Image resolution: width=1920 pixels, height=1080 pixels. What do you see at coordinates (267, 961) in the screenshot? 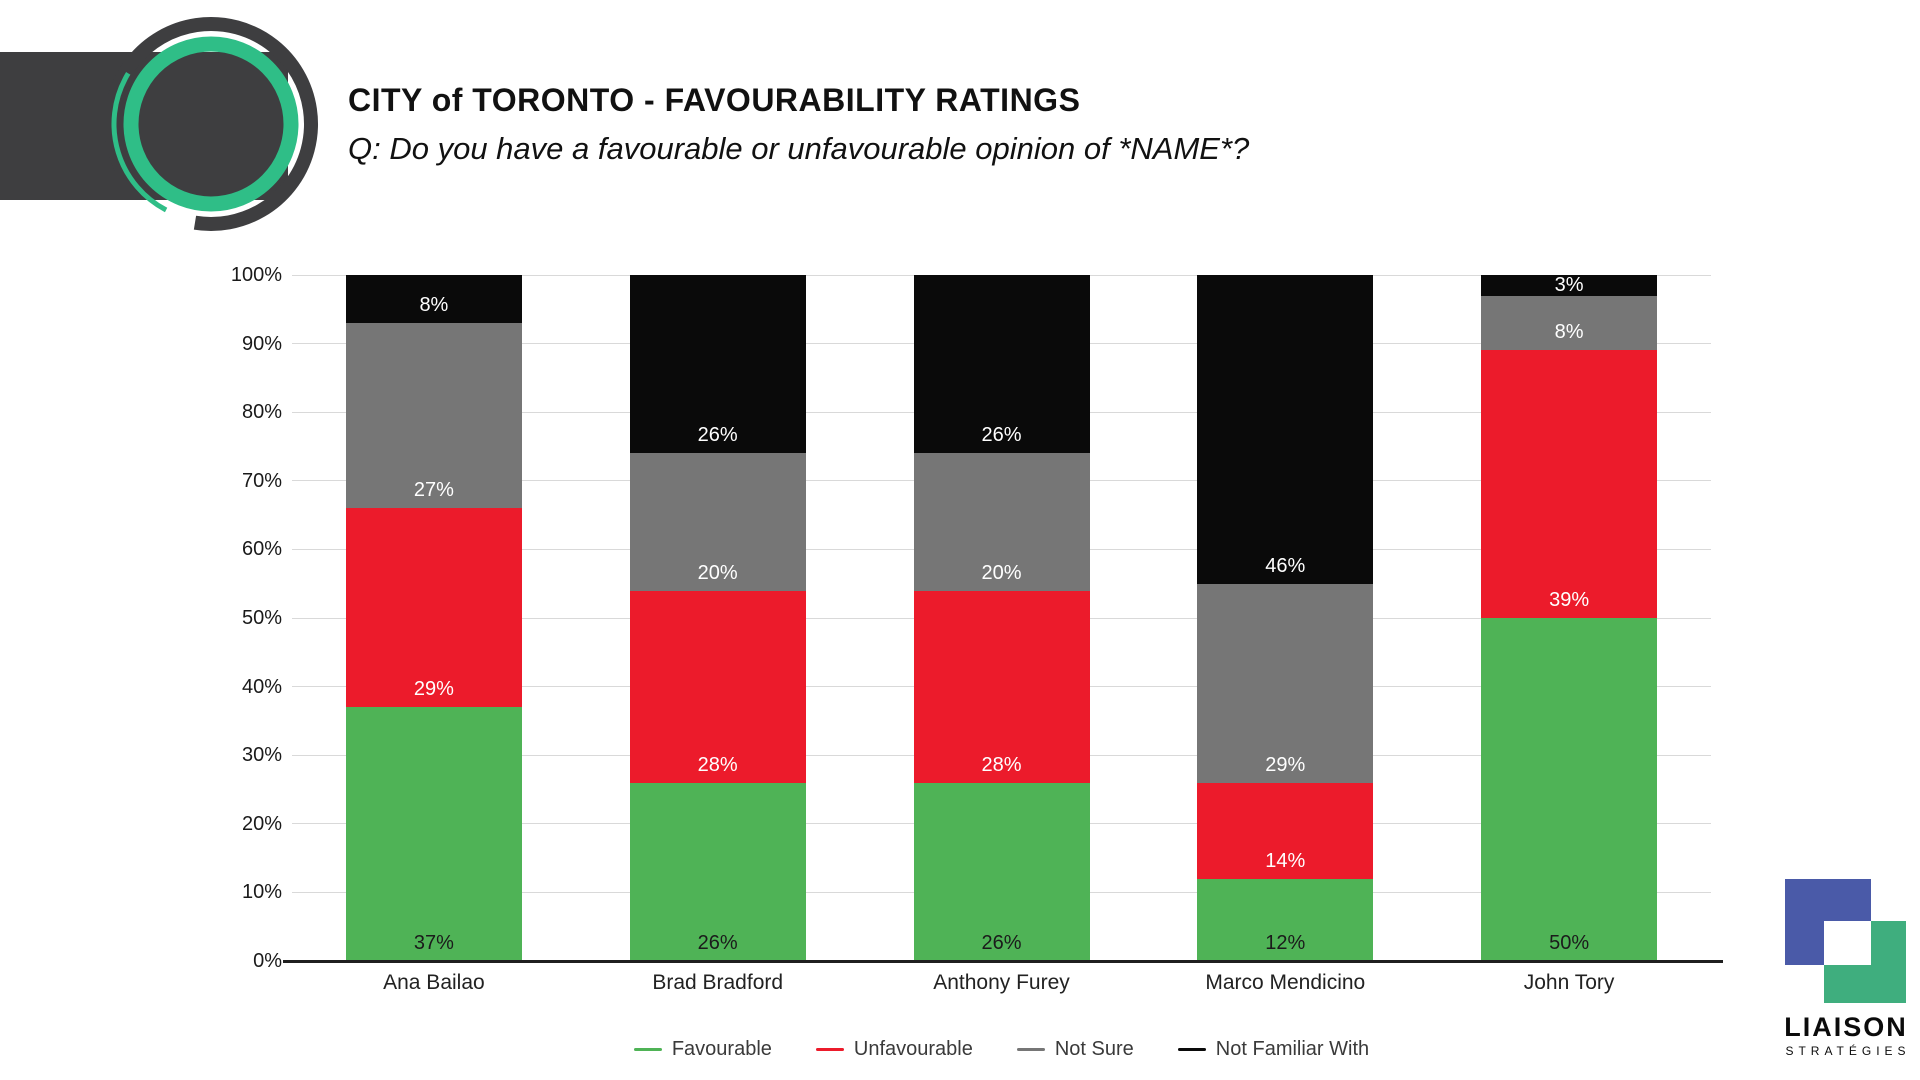
I see `y-axis-tick-label: 0%` at bounding box center [267, 961].